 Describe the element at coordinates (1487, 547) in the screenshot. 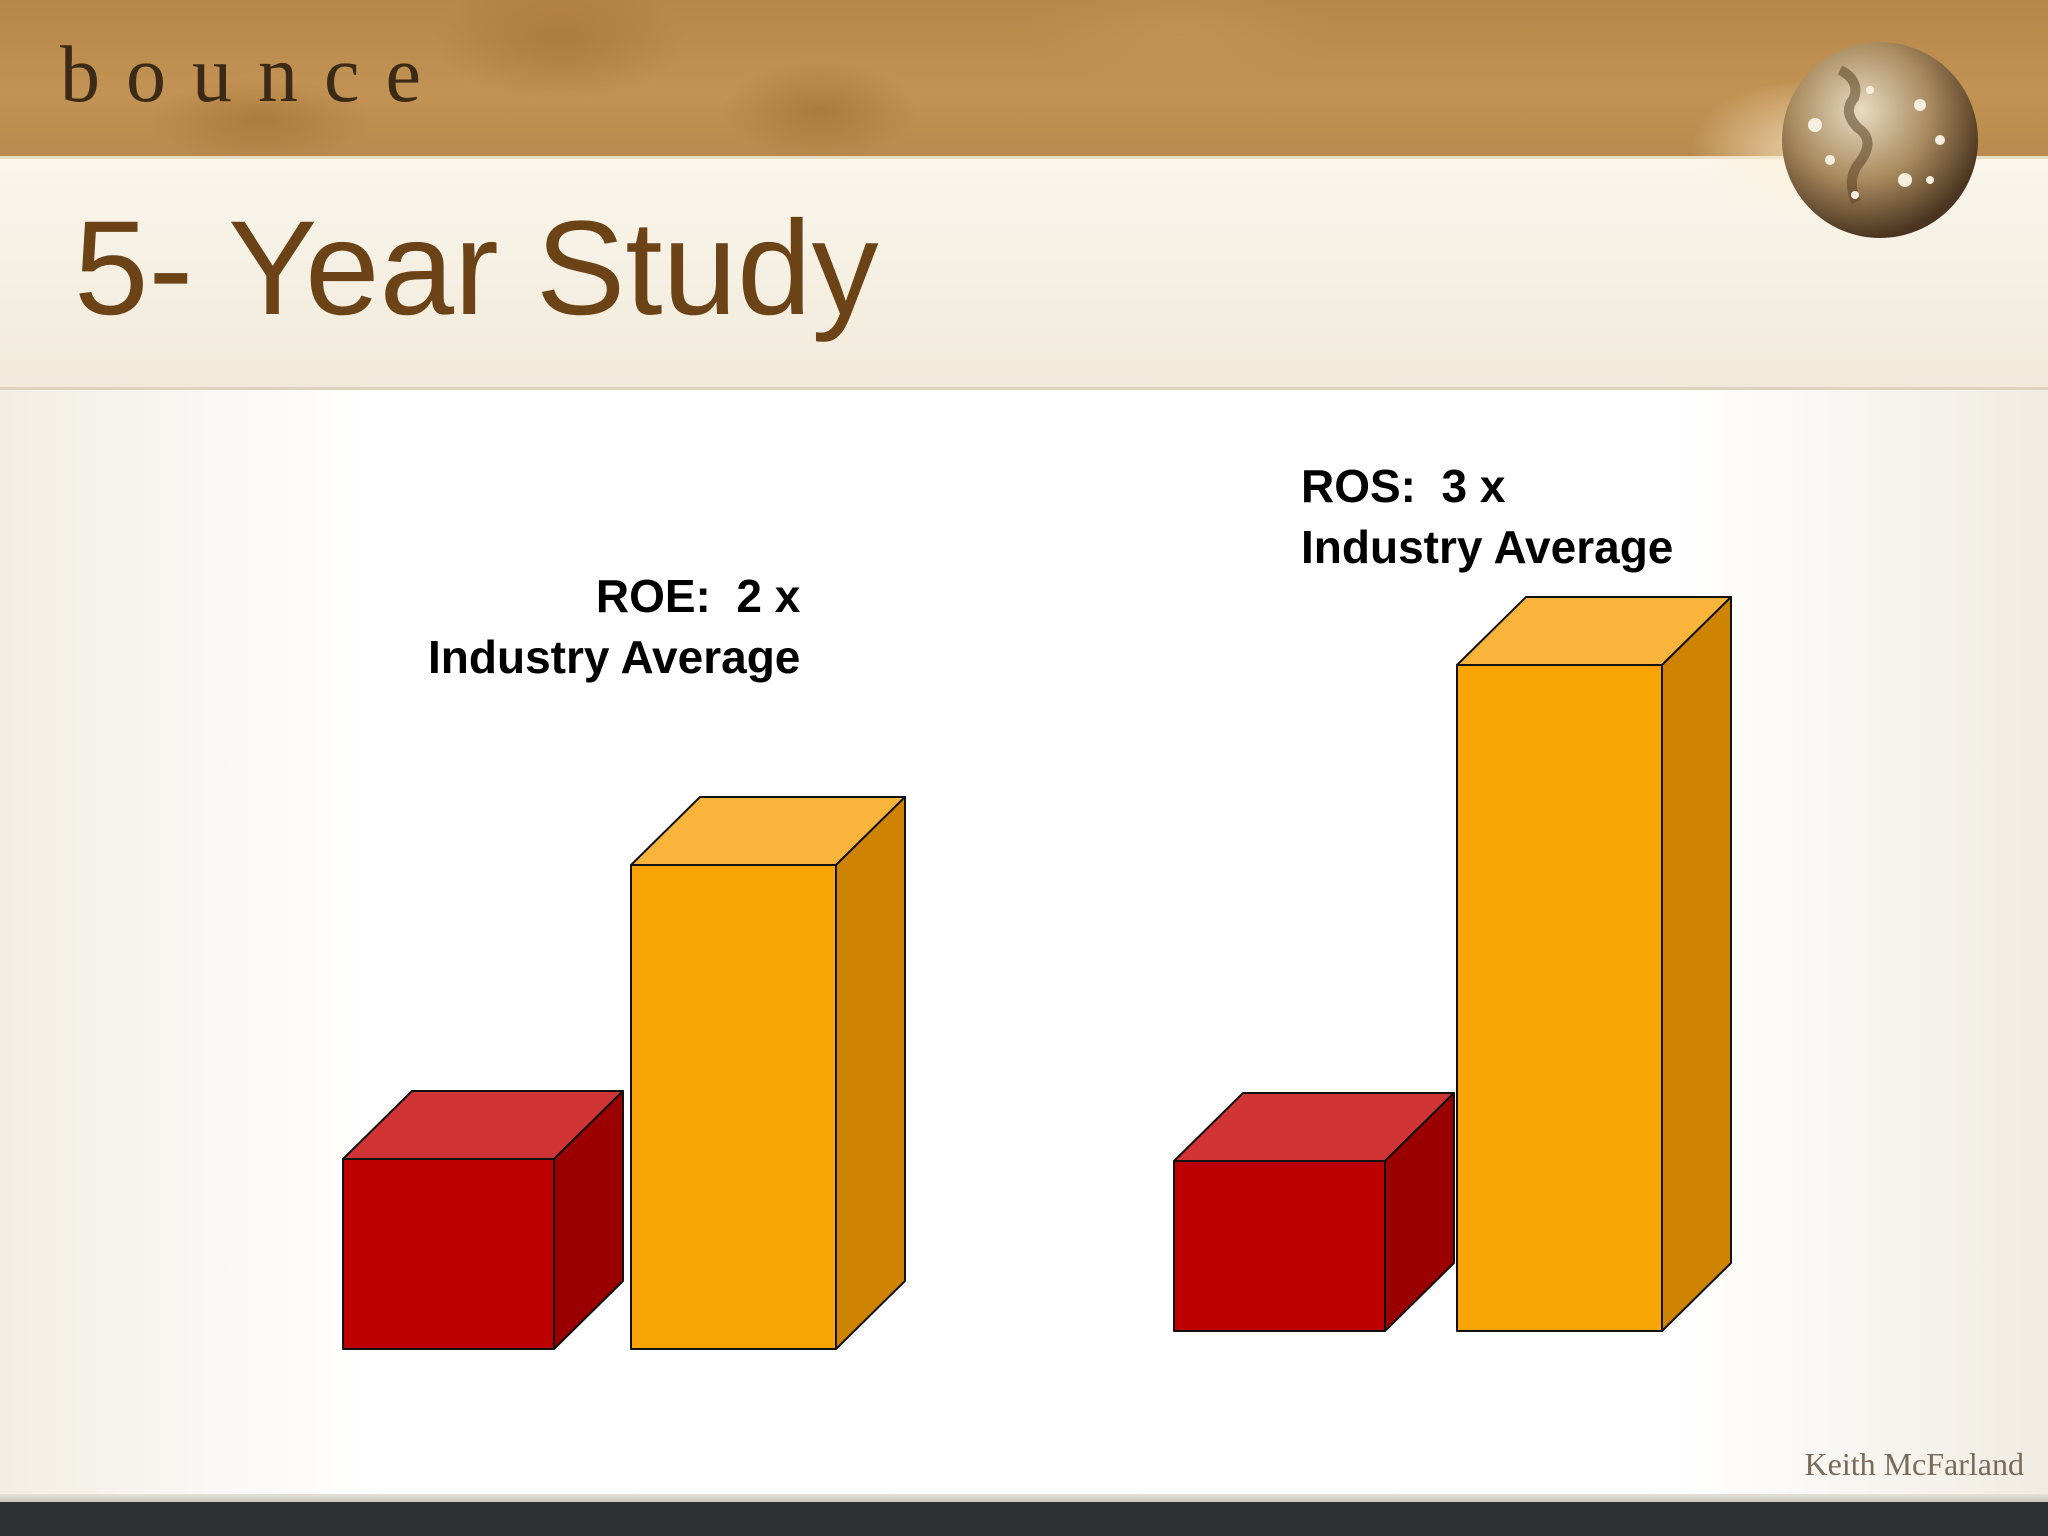

I see `ros-annotation-line2: Industry Average` at that location.